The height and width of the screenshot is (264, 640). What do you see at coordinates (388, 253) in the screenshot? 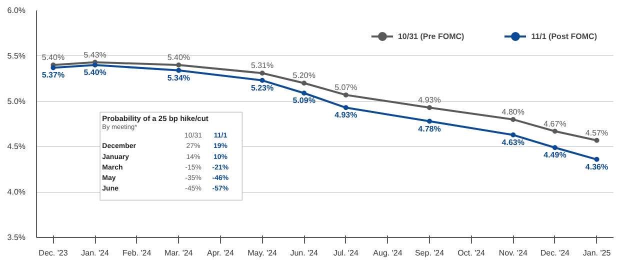
I see `x-tick-label: Aug. '24` at bounding box center [388, 253].